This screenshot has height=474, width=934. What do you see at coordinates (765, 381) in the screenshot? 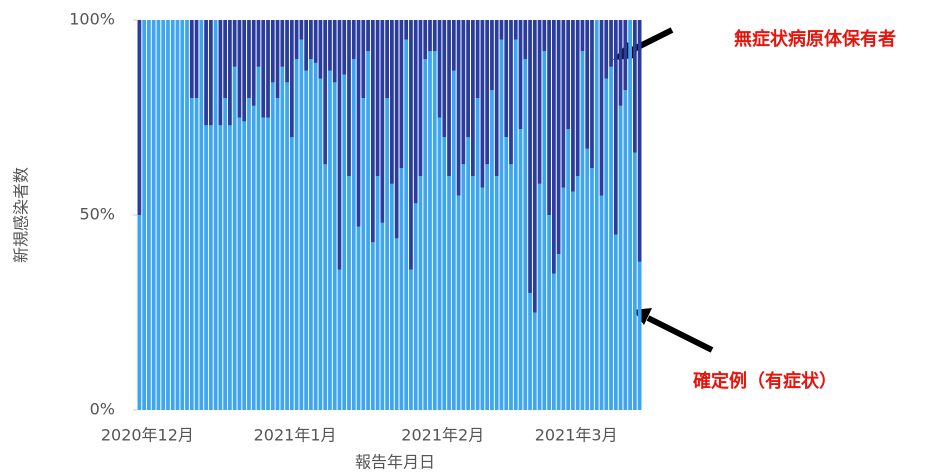
I see `annotation: 確定例（有症状）` at bounding box center [765, 381].